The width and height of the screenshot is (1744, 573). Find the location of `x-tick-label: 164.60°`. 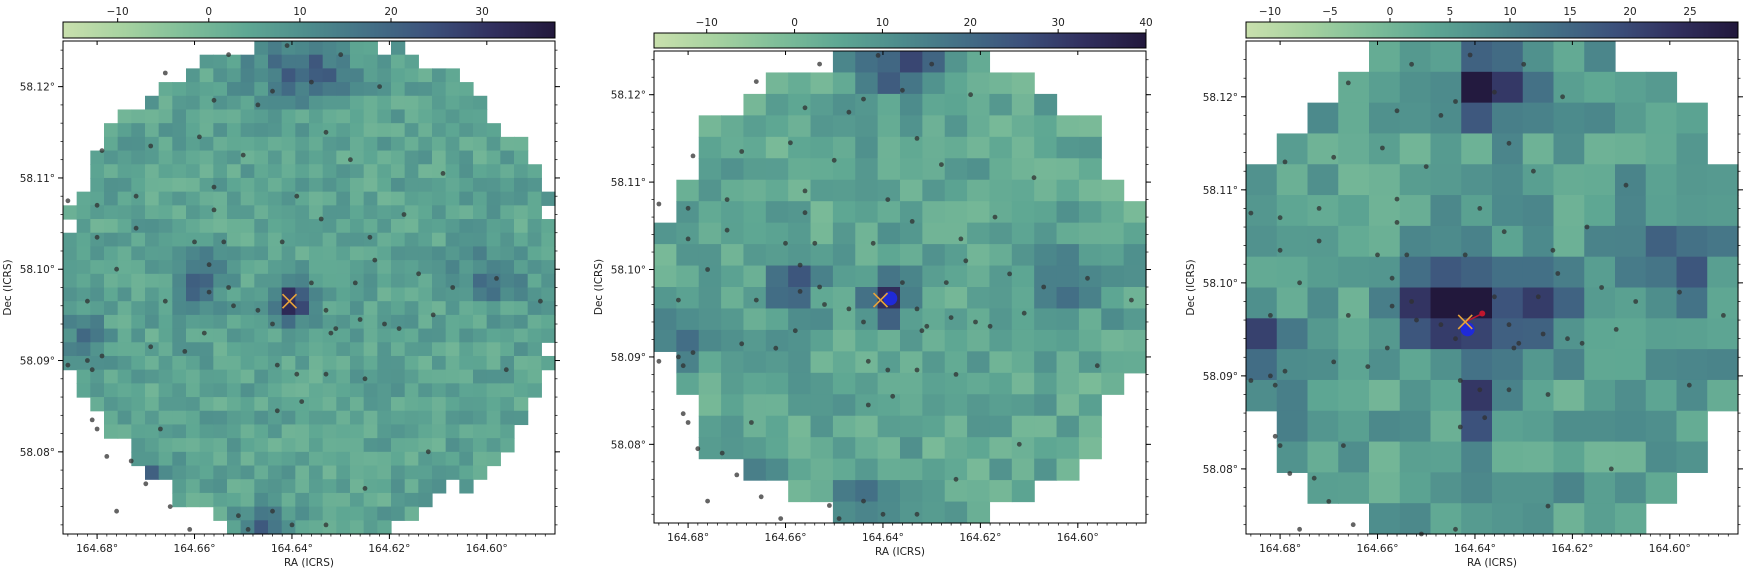

x-tick-label: 164.60° is located at coordinates (487, 549).